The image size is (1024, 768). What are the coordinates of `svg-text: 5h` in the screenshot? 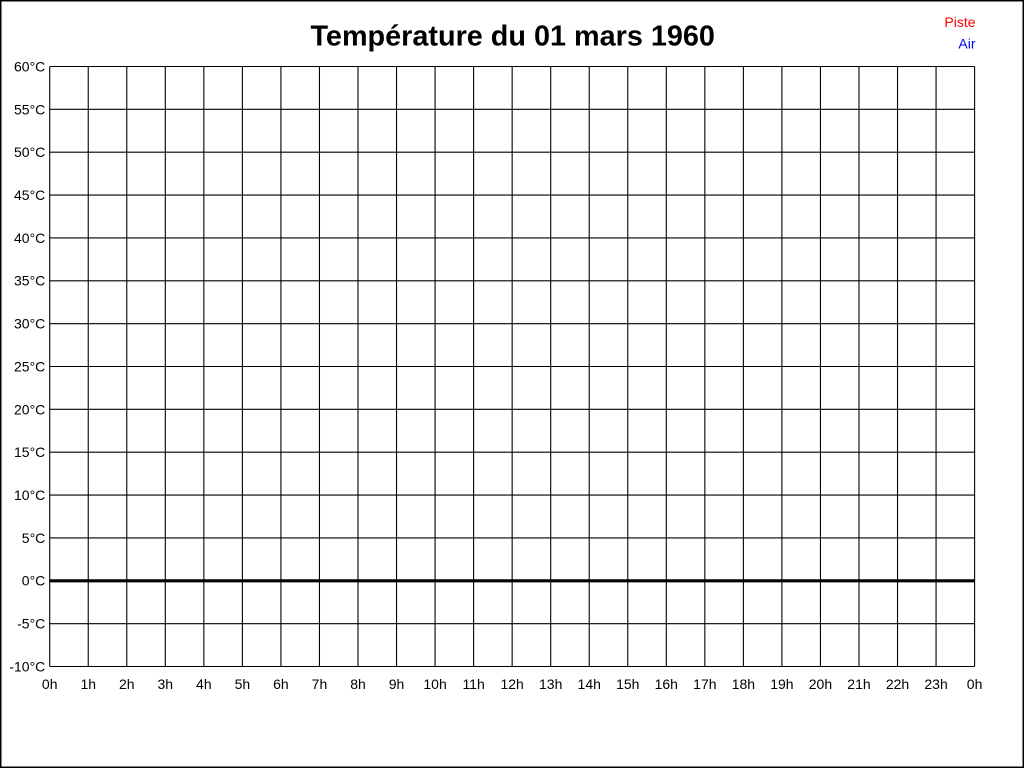 It's located at (243, 684).